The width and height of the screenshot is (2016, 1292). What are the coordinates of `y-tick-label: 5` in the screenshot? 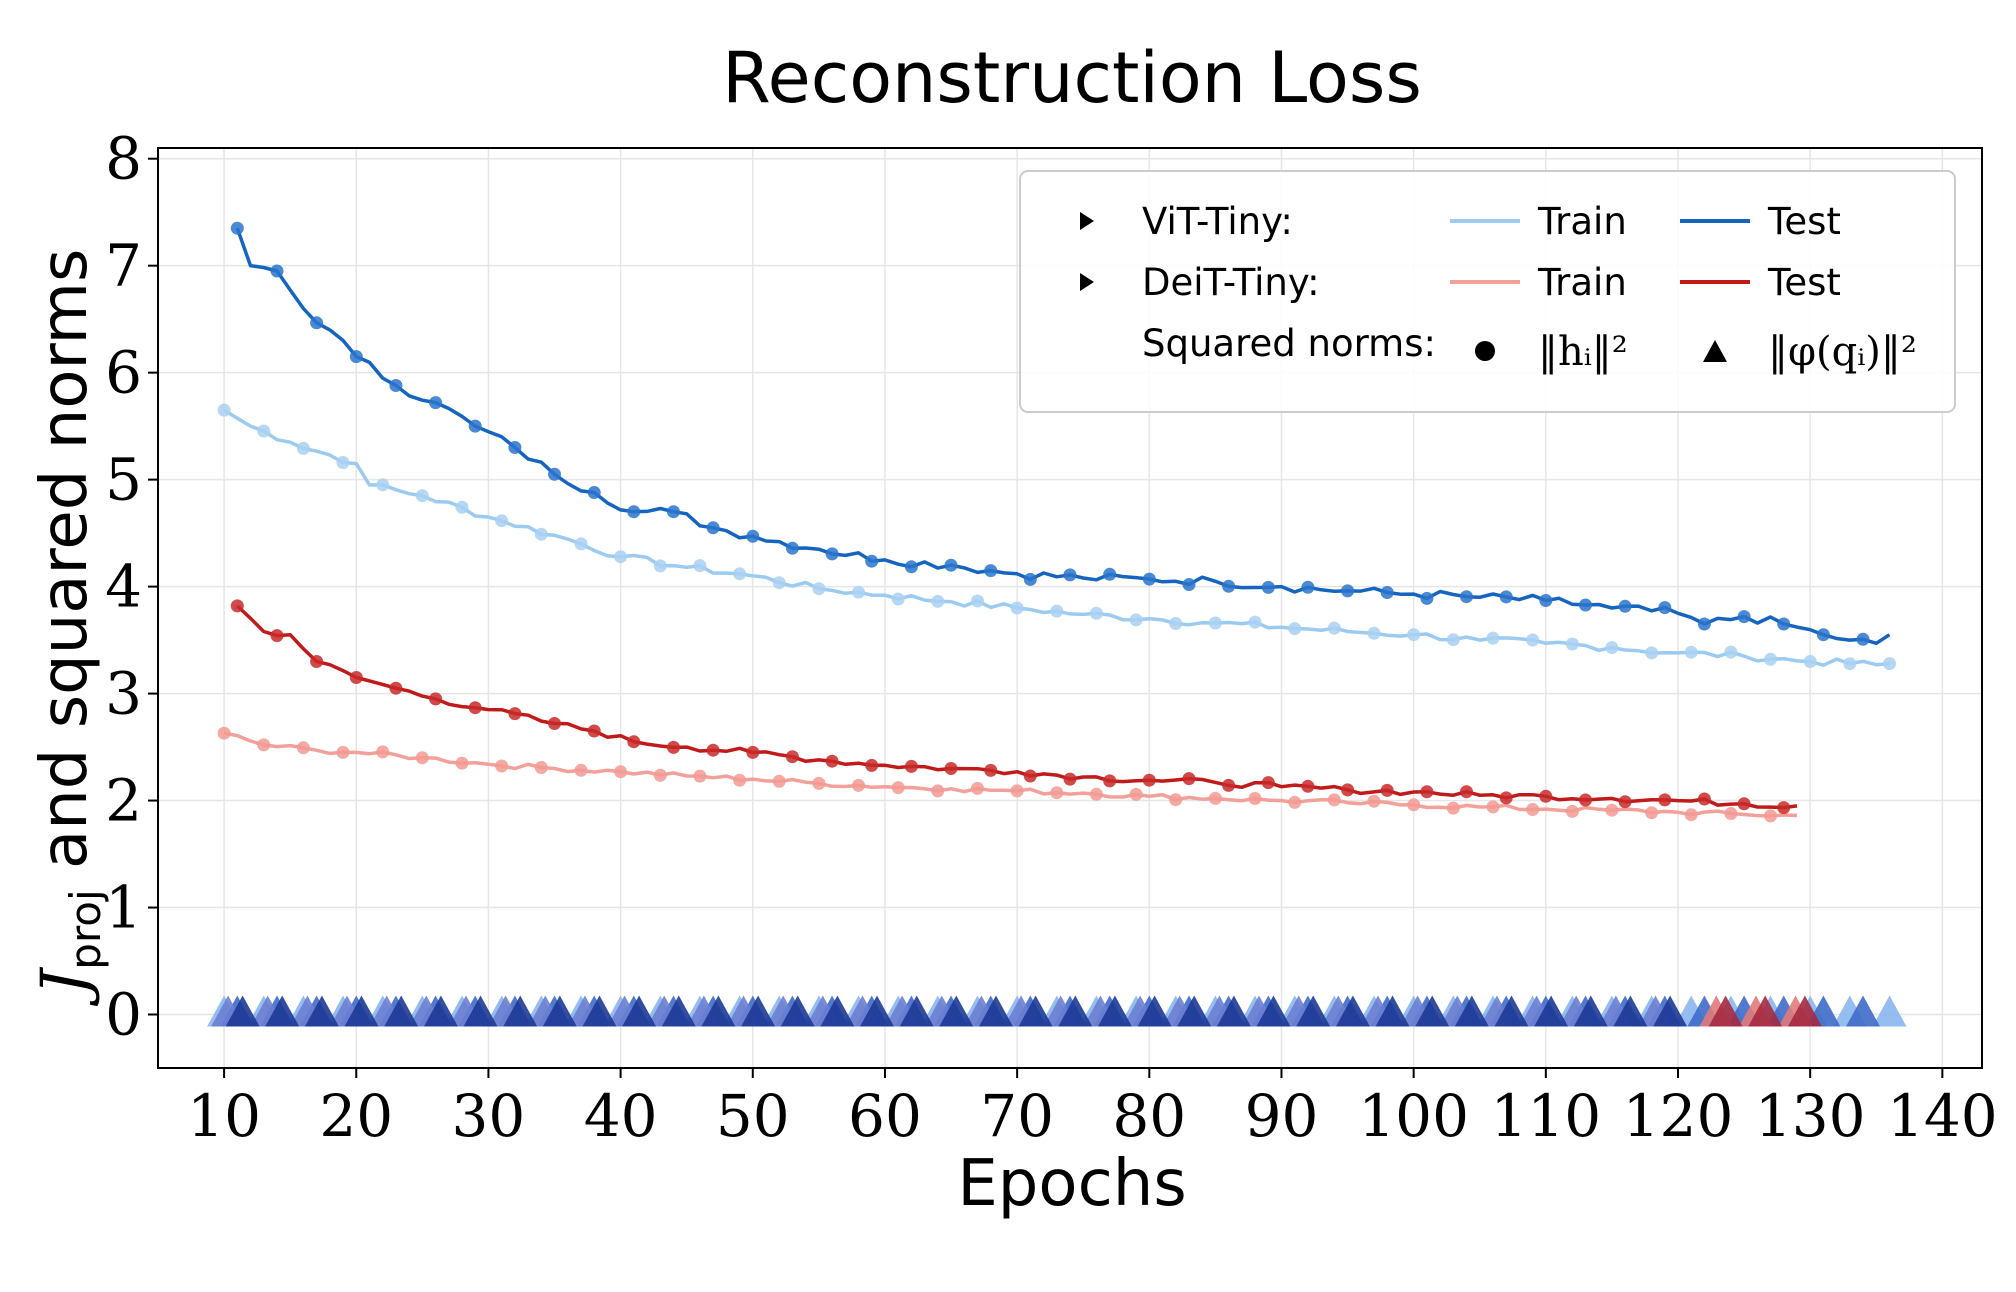 It's located at (123, 480).